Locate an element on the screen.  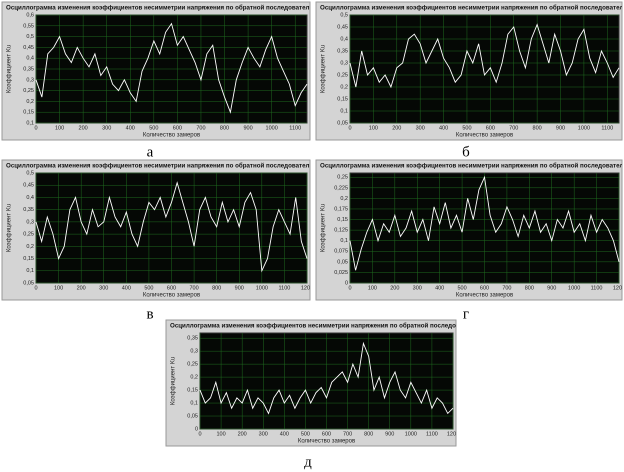
plot-area is located at coordinates (484, 69).